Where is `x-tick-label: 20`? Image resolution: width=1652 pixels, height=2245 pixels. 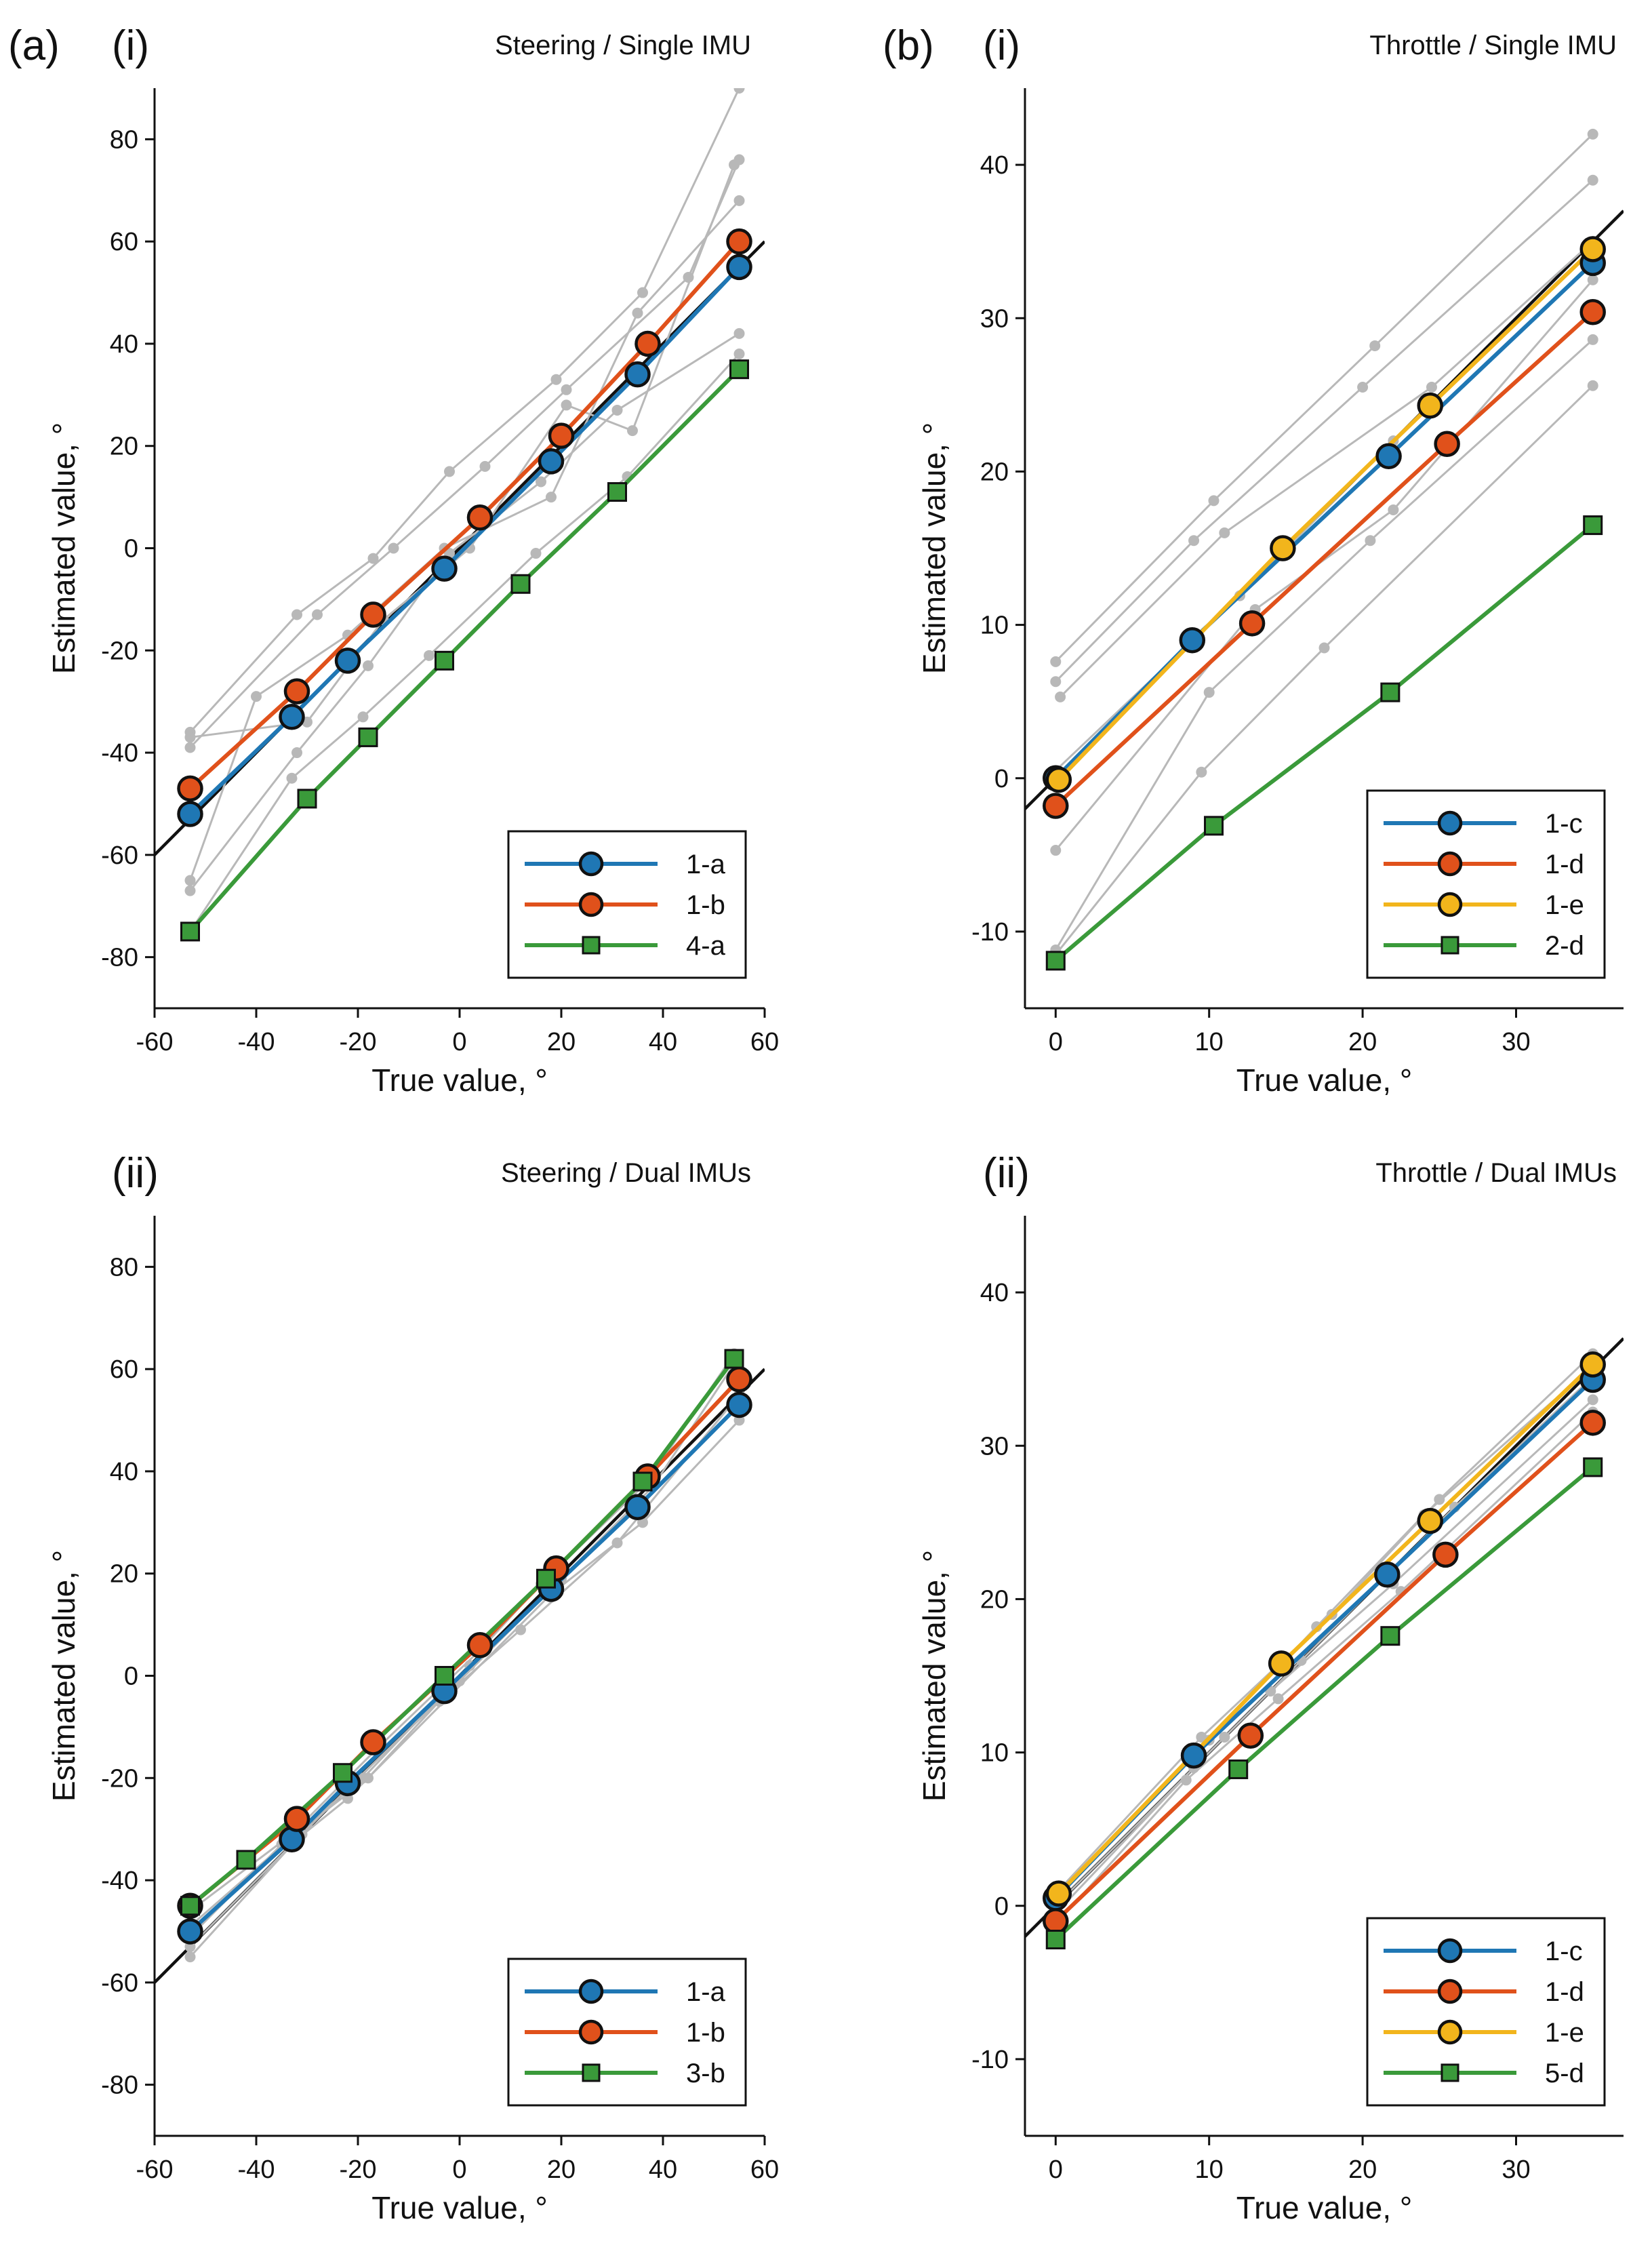 x-tick-label: 20 is located at coordinates (561, 1042).